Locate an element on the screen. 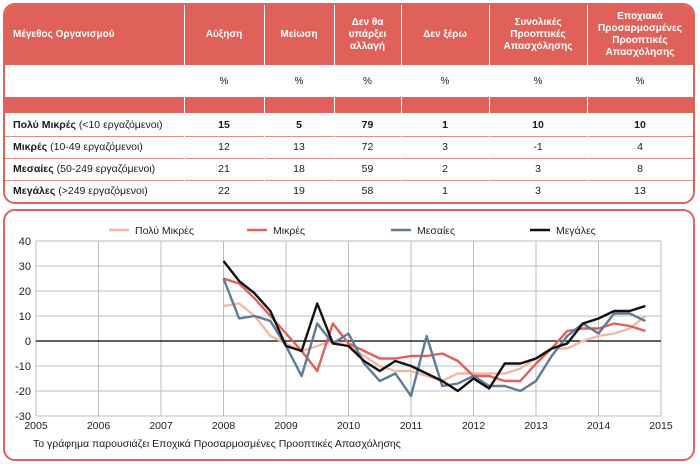 Image resolution: width=700 pixels, height=464 pixels. header-increase: Αύξηση is located at coordinates (224, 34).